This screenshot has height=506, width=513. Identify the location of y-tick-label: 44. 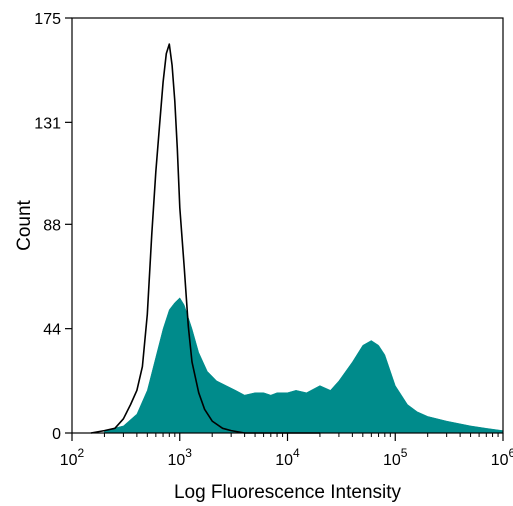
(52, 330).